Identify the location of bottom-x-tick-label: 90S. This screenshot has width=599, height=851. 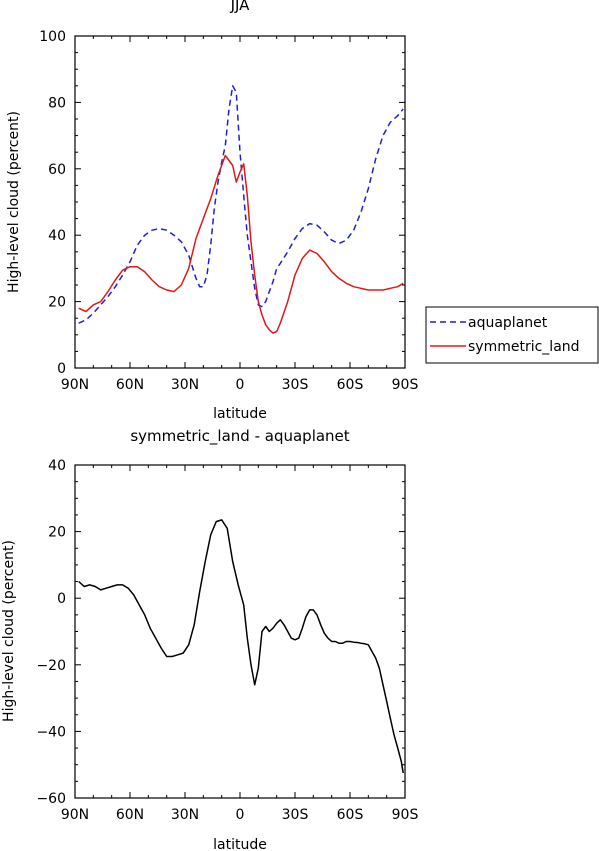
(405, 815).